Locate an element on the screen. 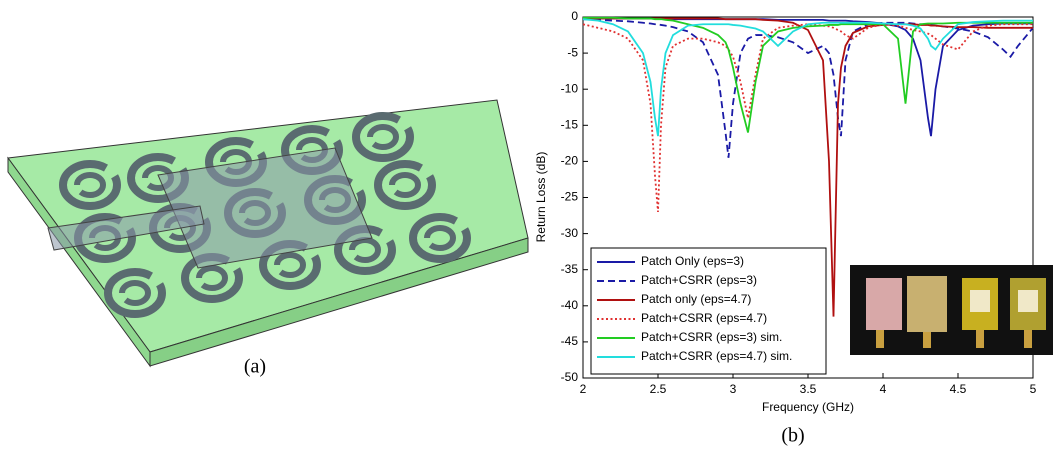 The width and height of the screenshot is (1054, 452). legend-label: Patch Only (eps=3) is located at coordinates (692, 261).